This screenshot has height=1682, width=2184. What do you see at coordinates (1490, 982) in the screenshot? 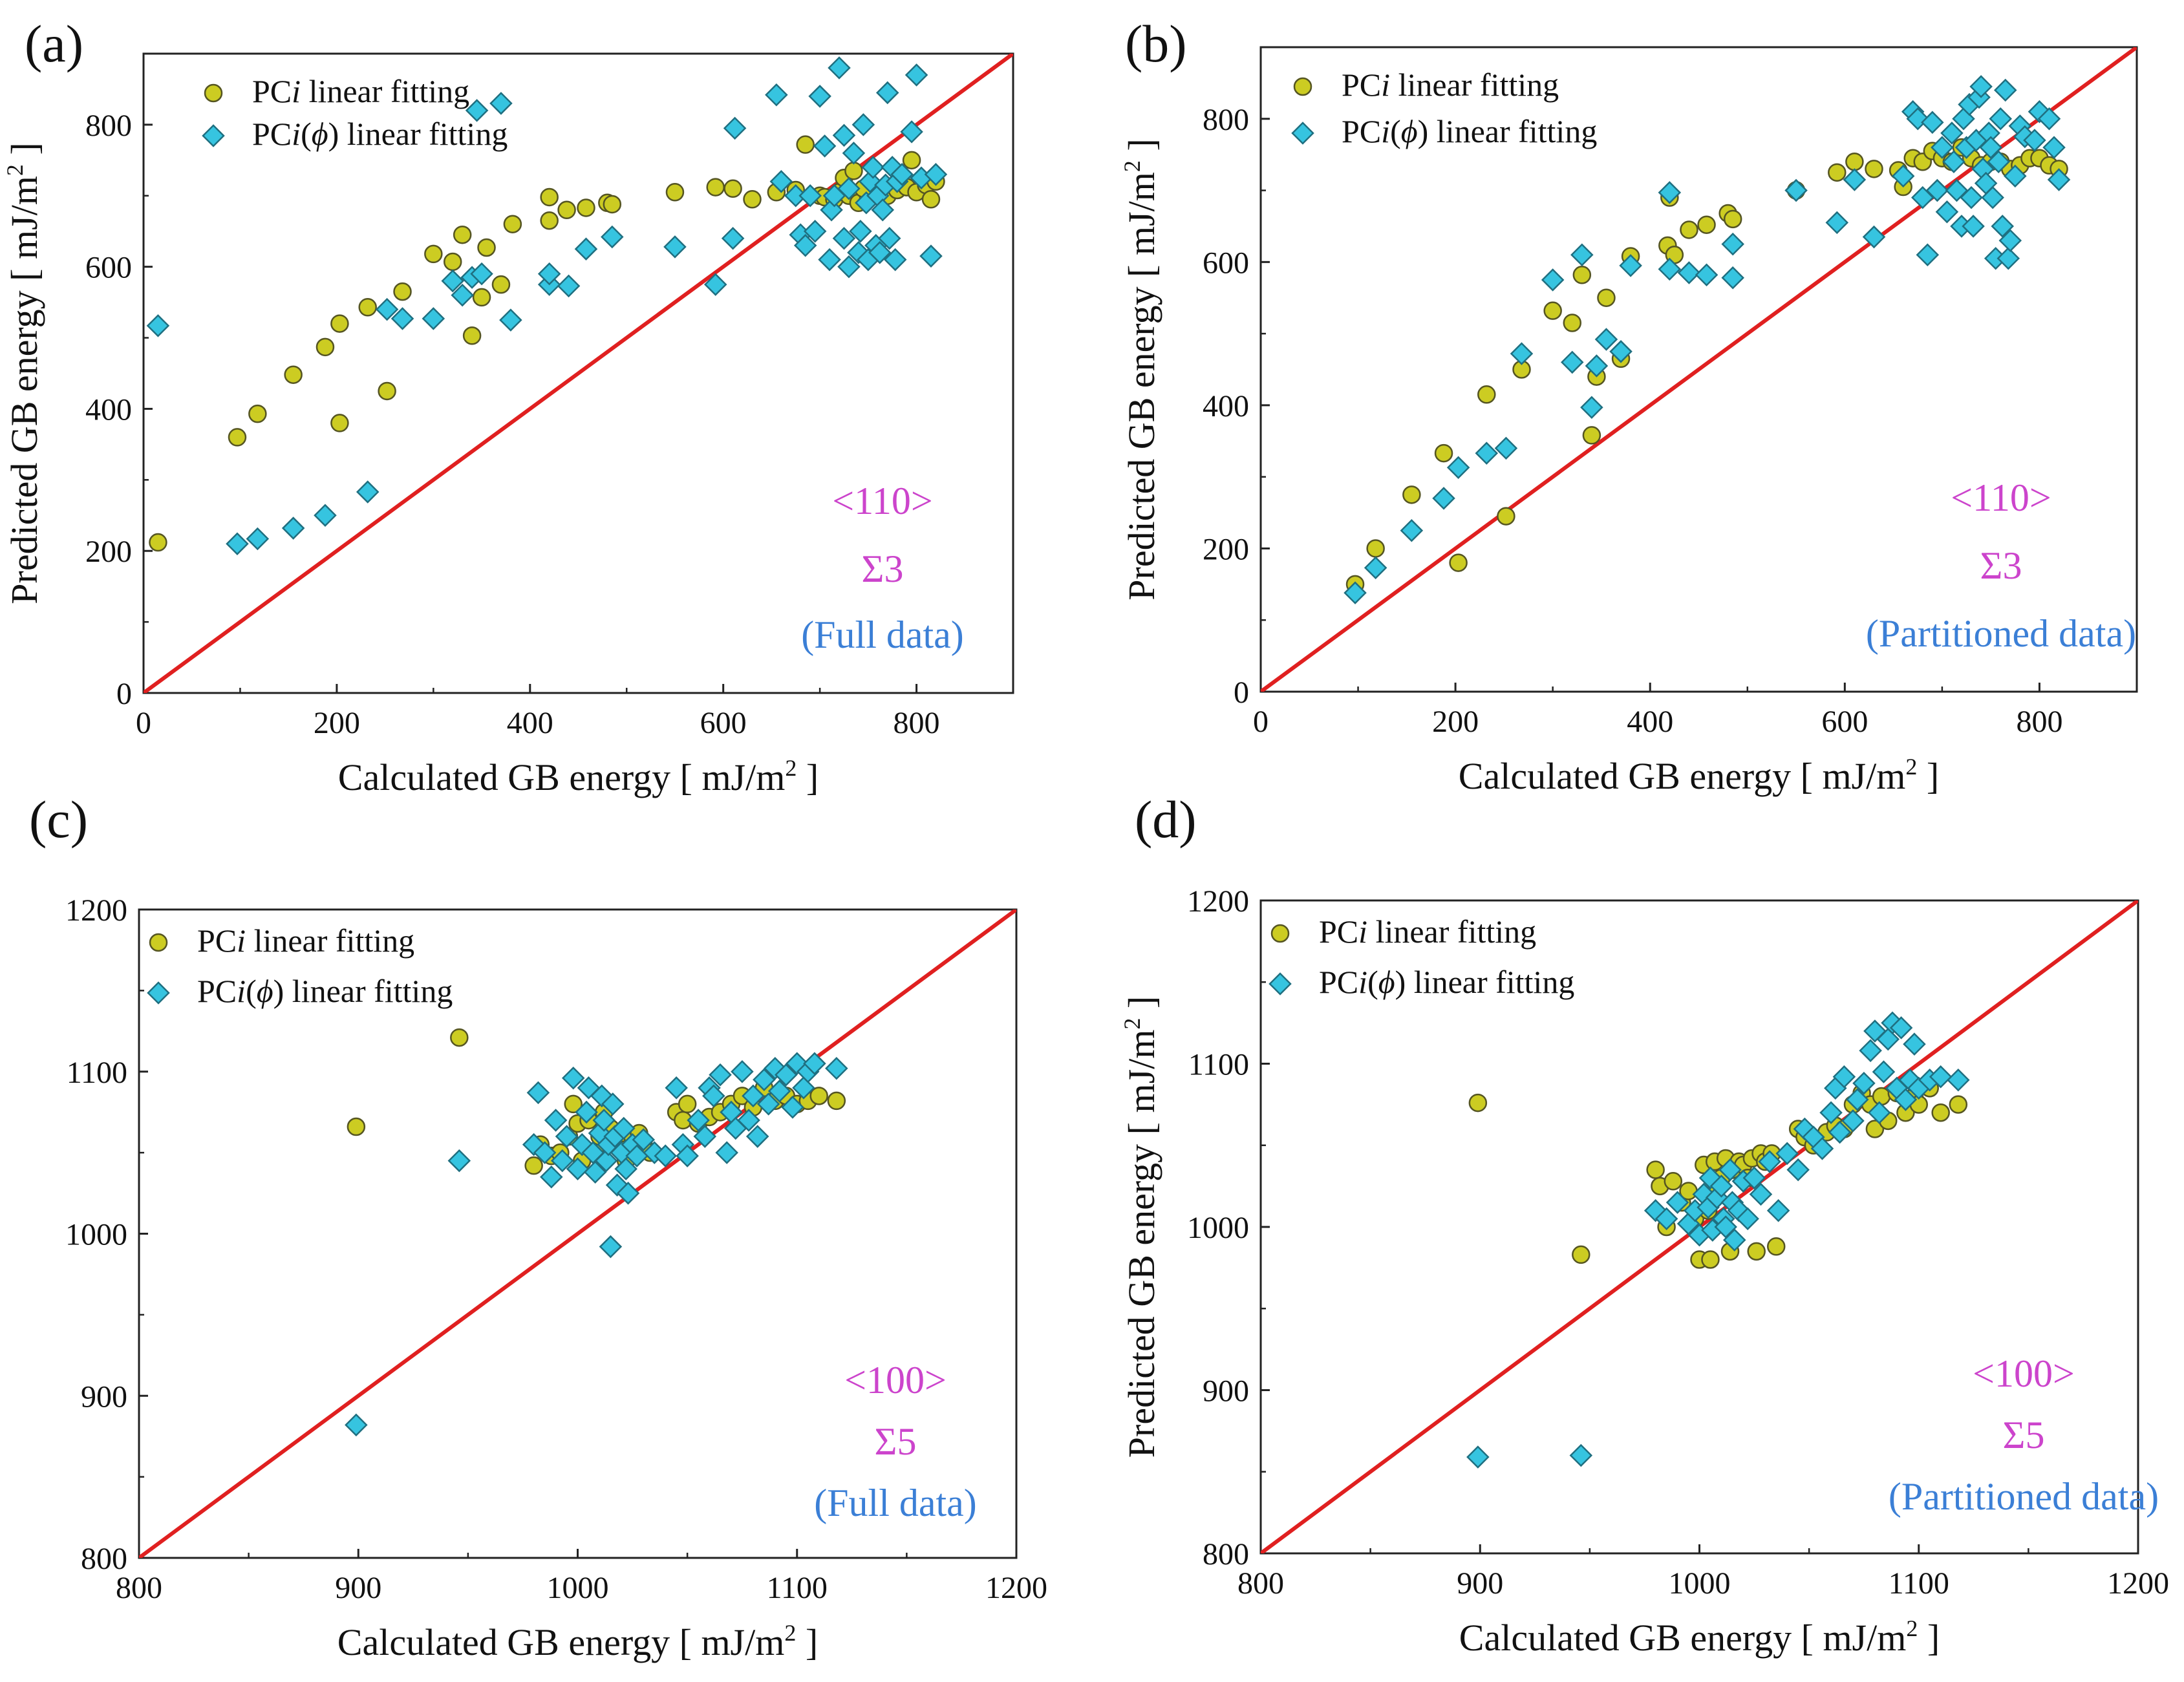
I see `legend-suffix: linear fitting` at bounding box center [1490, 982].